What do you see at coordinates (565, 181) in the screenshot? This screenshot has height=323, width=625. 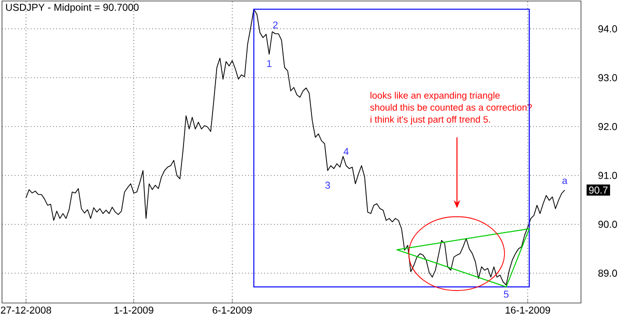 I see `annotation: a` at bounding box center [565, 181].